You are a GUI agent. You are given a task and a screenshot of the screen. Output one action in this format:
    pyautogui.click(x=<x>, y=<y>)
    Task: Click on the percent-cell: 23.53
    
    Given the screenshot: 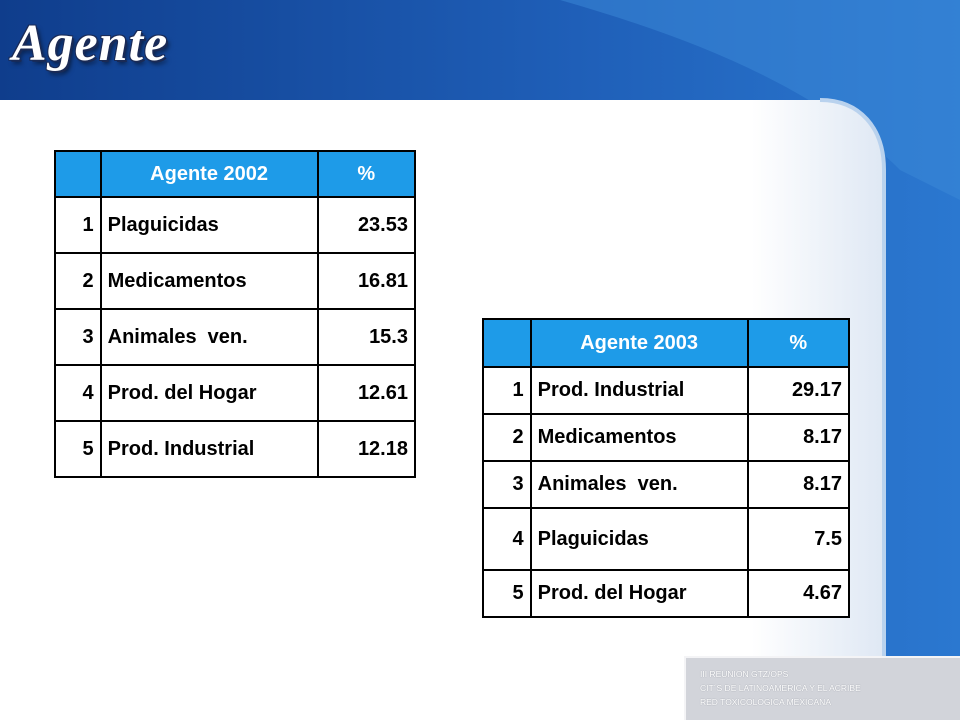 What is the action you would take?
    pyautogui.click(x=366, y=225)
    